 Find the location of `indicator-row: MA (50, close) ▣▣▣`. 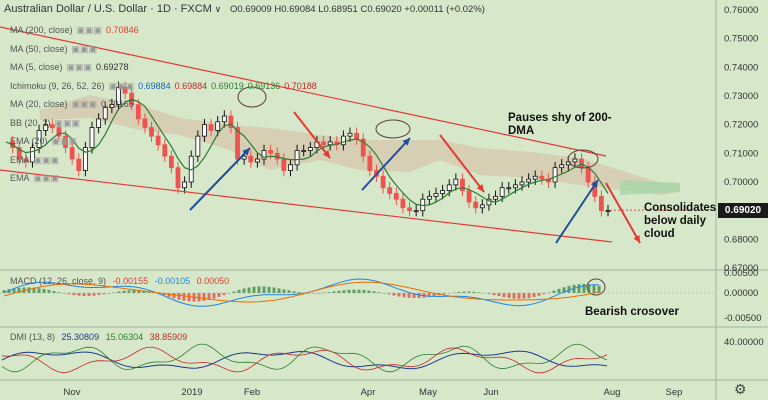

indicator-row: MA (50, close) ▣▣▣ is located at coordinates (53, 49).